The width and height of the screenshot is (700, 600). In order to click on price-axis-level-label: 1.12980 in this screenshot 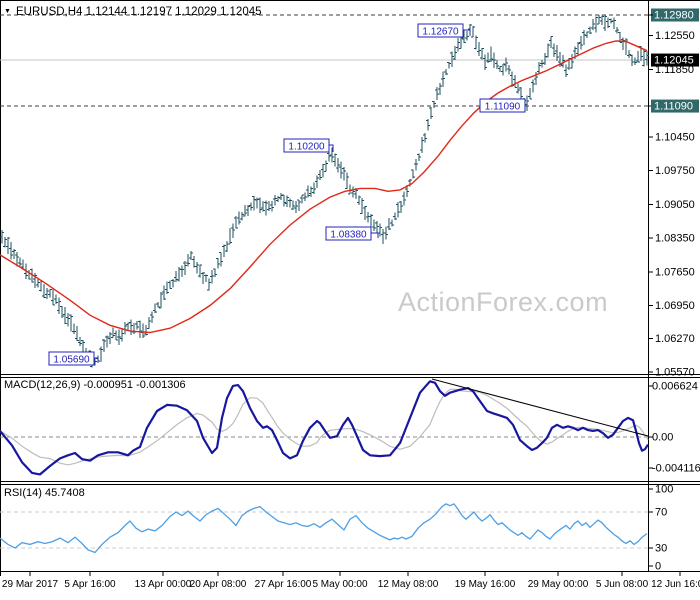, I will do `click(674, 16)`.